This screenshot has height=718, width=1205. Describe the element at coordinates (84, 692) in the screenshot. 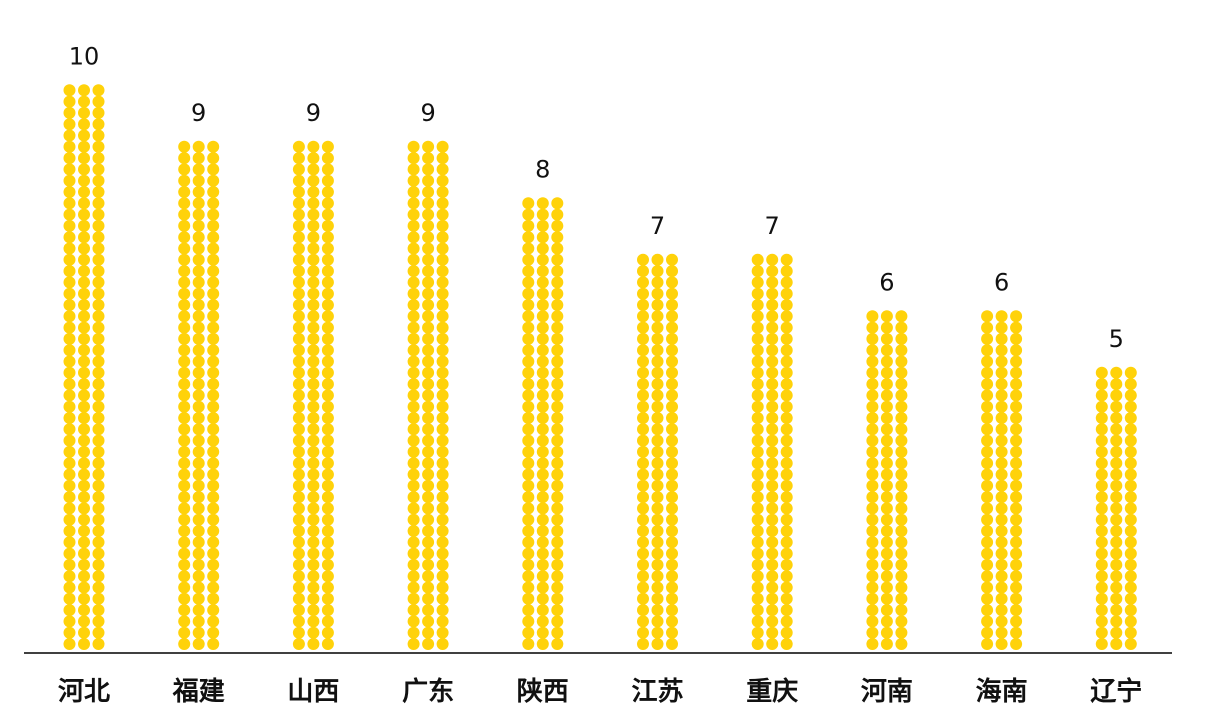

I see `category-label: 河北` at that location.